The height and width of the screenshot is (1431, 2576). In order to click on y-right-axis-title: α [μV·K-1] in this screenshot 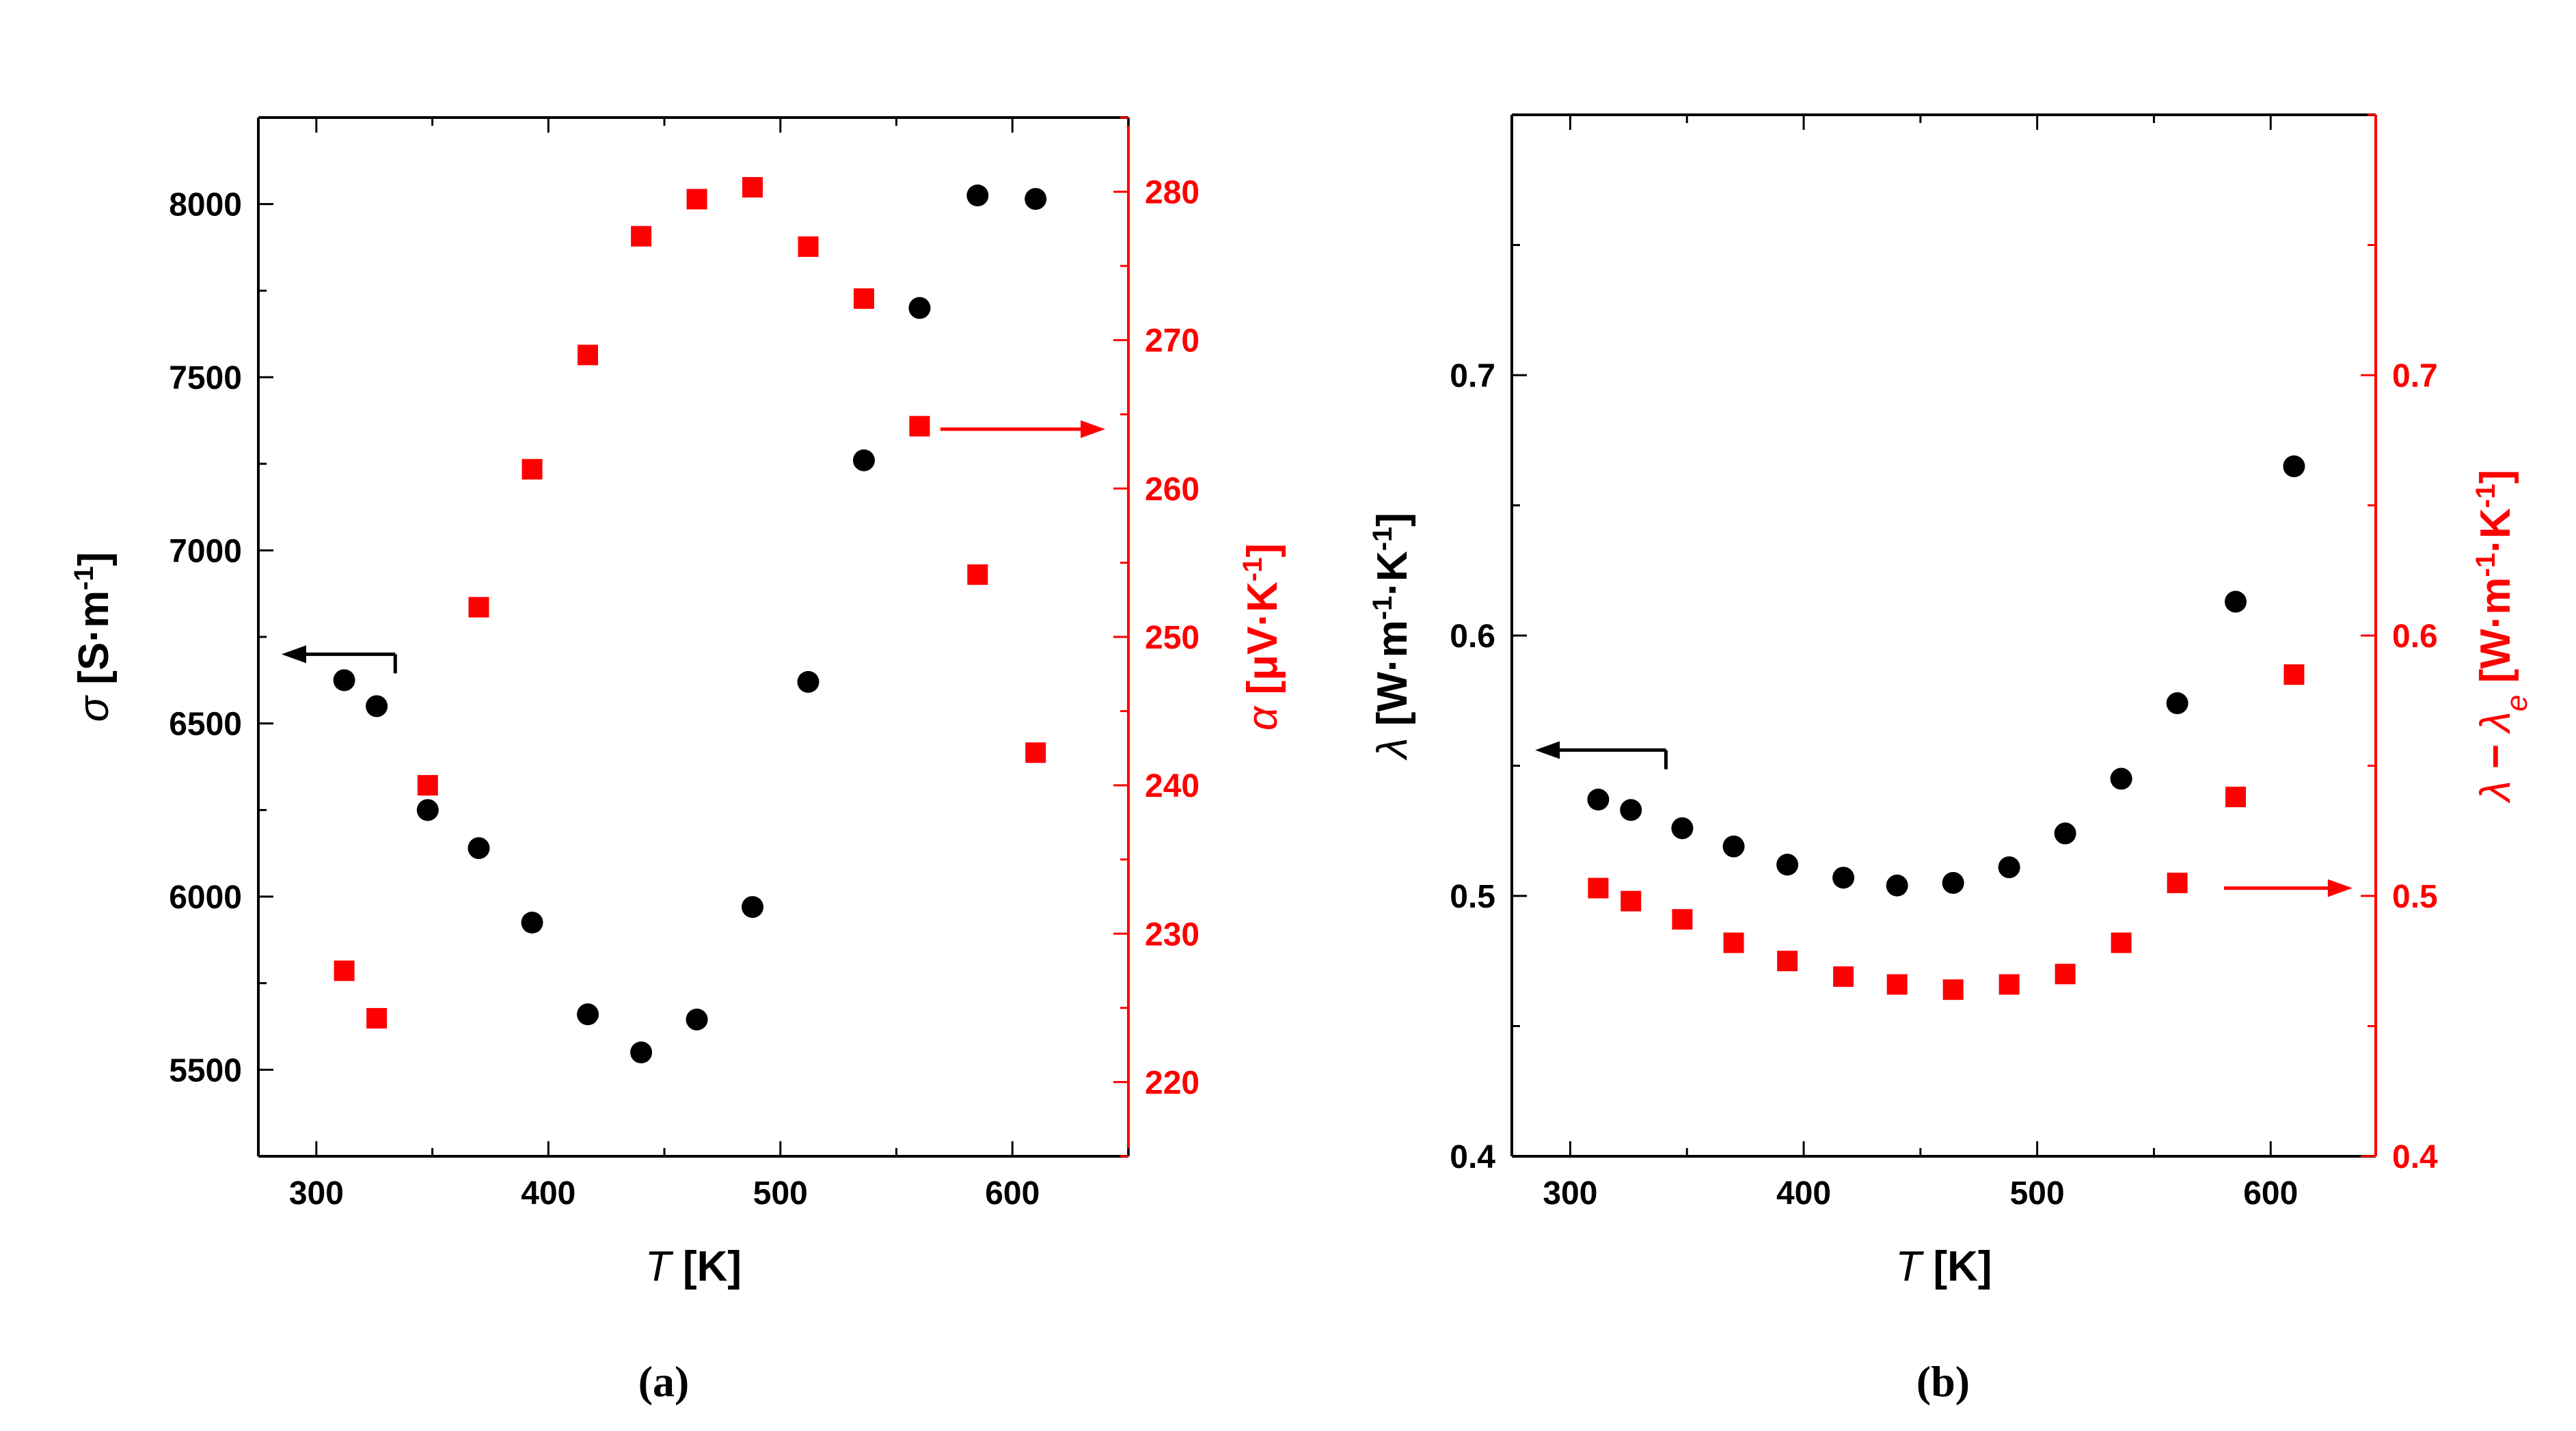, I will do `click(1262, 637)`.